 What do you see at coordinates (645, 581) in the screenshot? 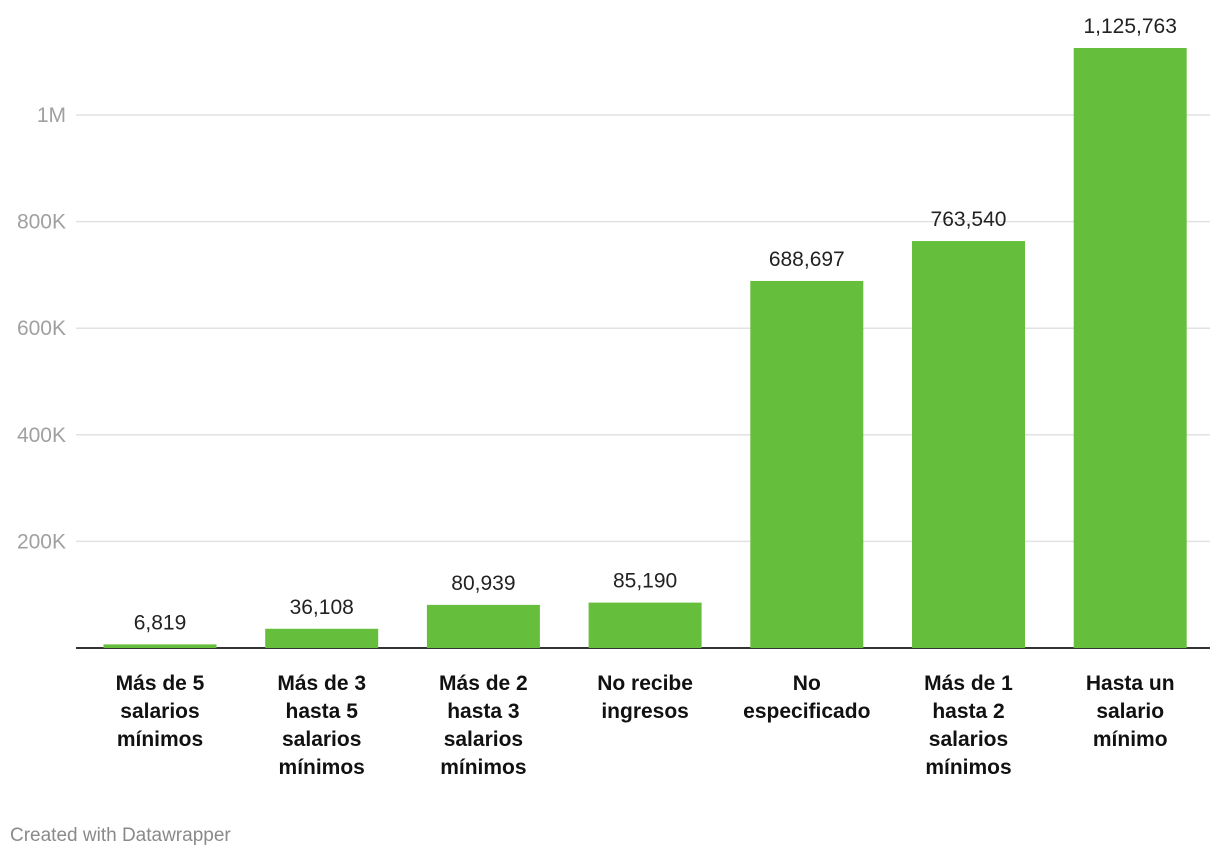
I see `value-label: 85,190` at bounding box center [645, 581].